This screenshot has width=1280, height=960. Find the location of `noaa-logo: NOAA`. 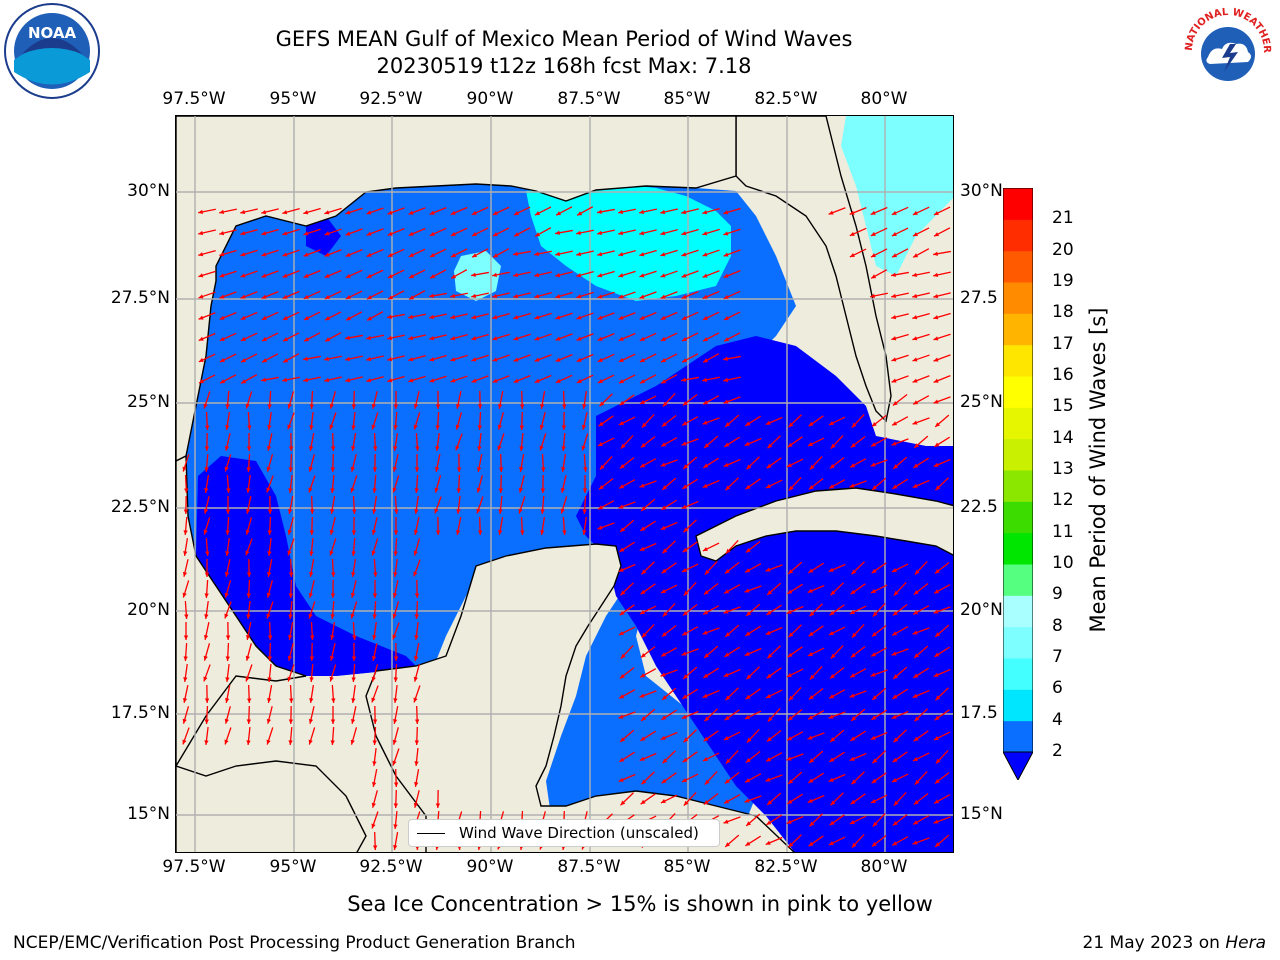

noaa-logo: NOAA is located at coordinates (52, 51).